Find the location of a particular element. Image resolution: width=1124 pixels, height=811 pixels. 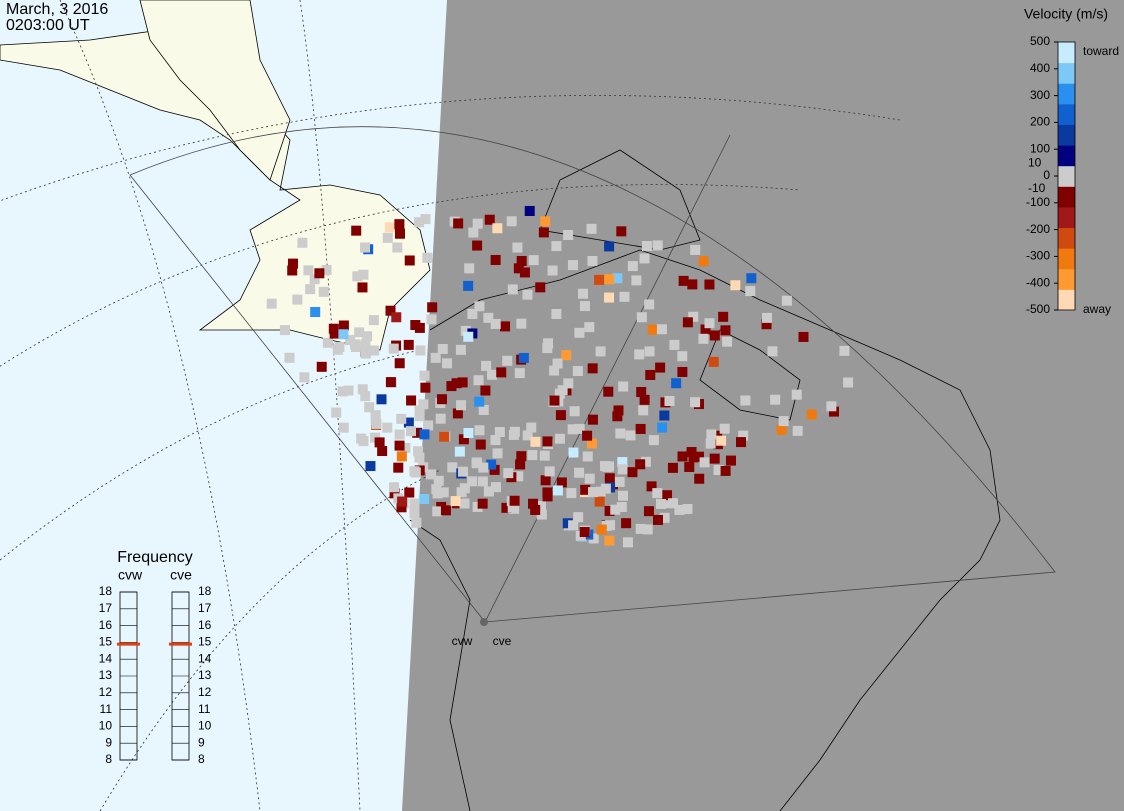

tick-label: 8 is located at coordinates (108, 759).